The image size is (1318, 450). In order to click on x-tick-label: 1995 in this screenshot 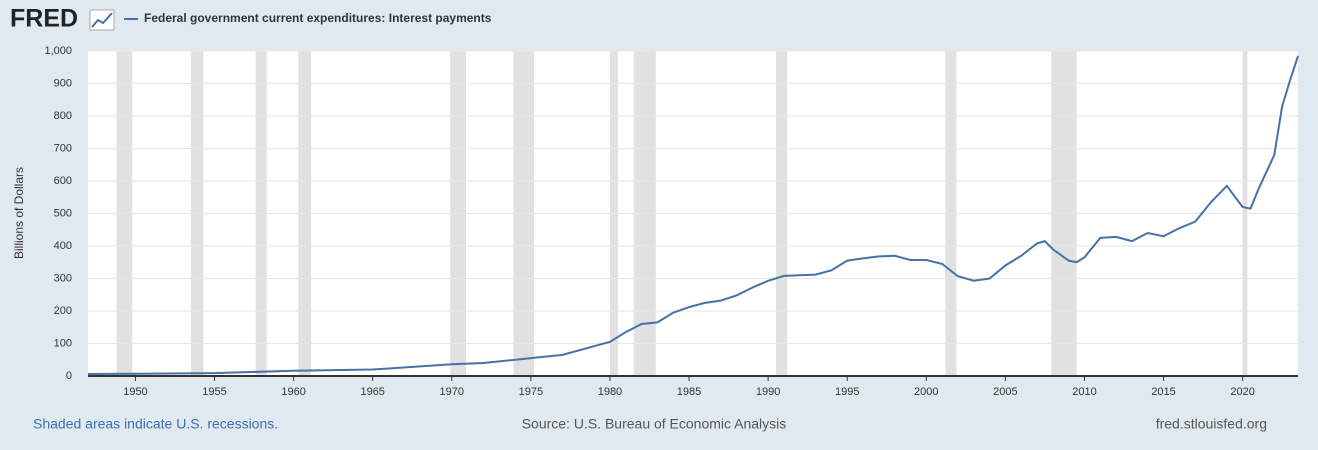, I will do `click(847, 392)`.